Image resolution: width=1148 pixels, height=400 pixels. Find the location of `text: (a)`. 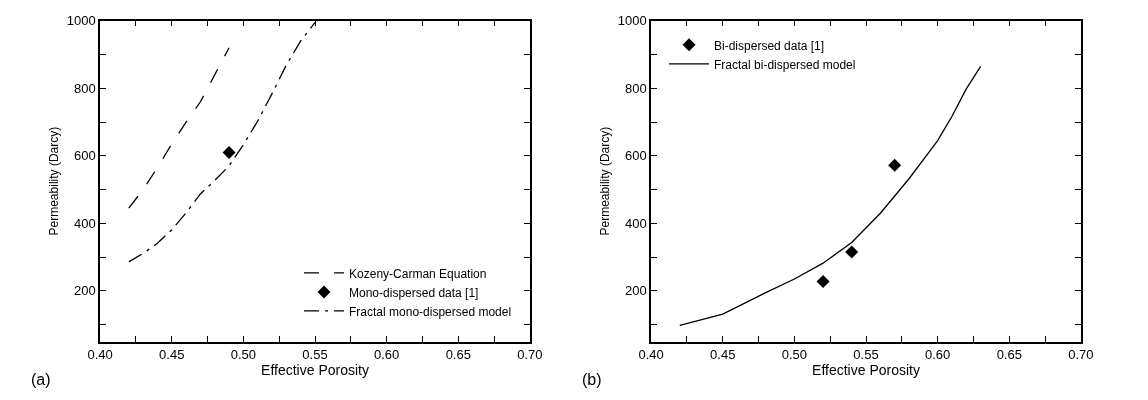

text: (a) is located at coordinates (41, 379).